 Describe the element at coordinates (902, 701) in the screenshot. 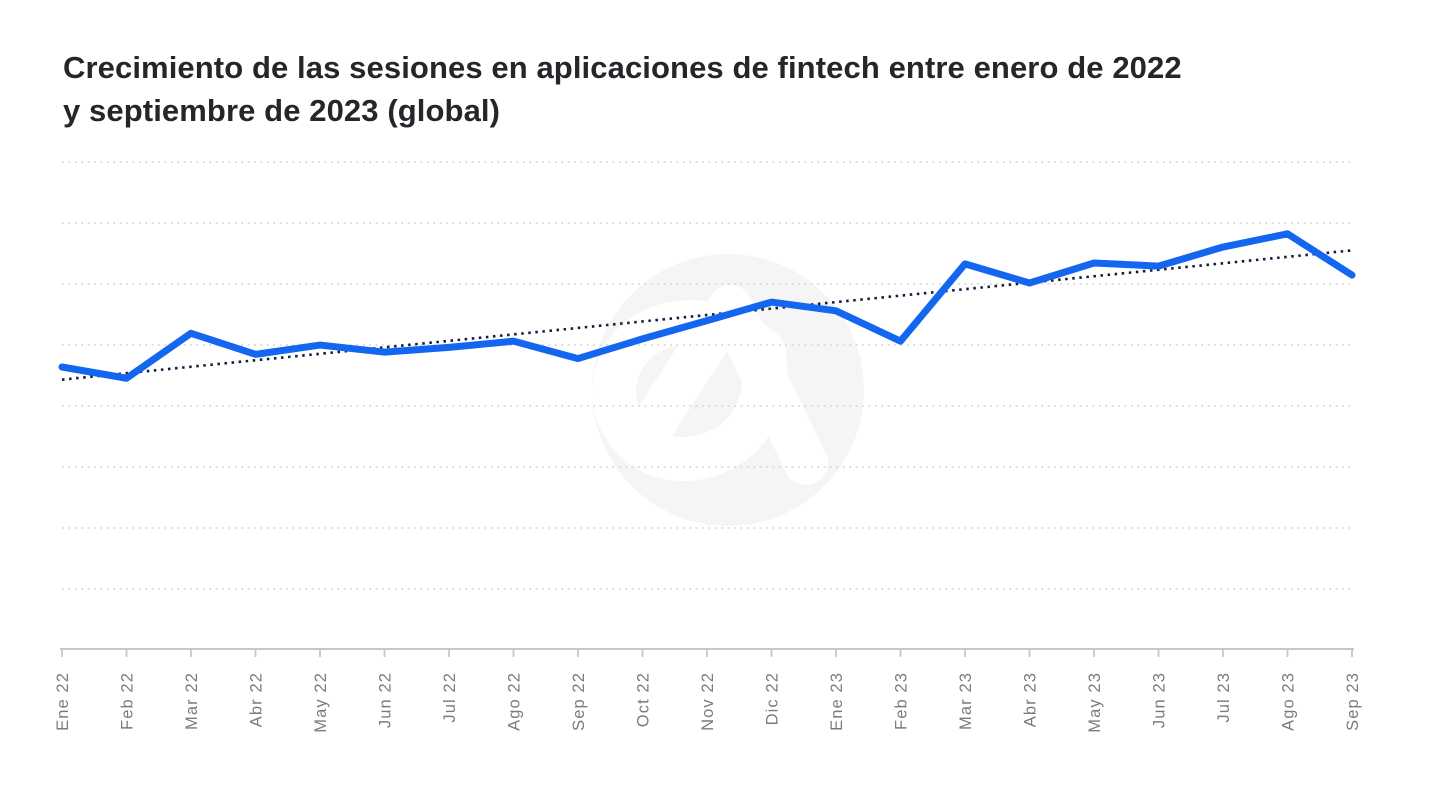

I see `x-axis-label: Feb 23` at that location.